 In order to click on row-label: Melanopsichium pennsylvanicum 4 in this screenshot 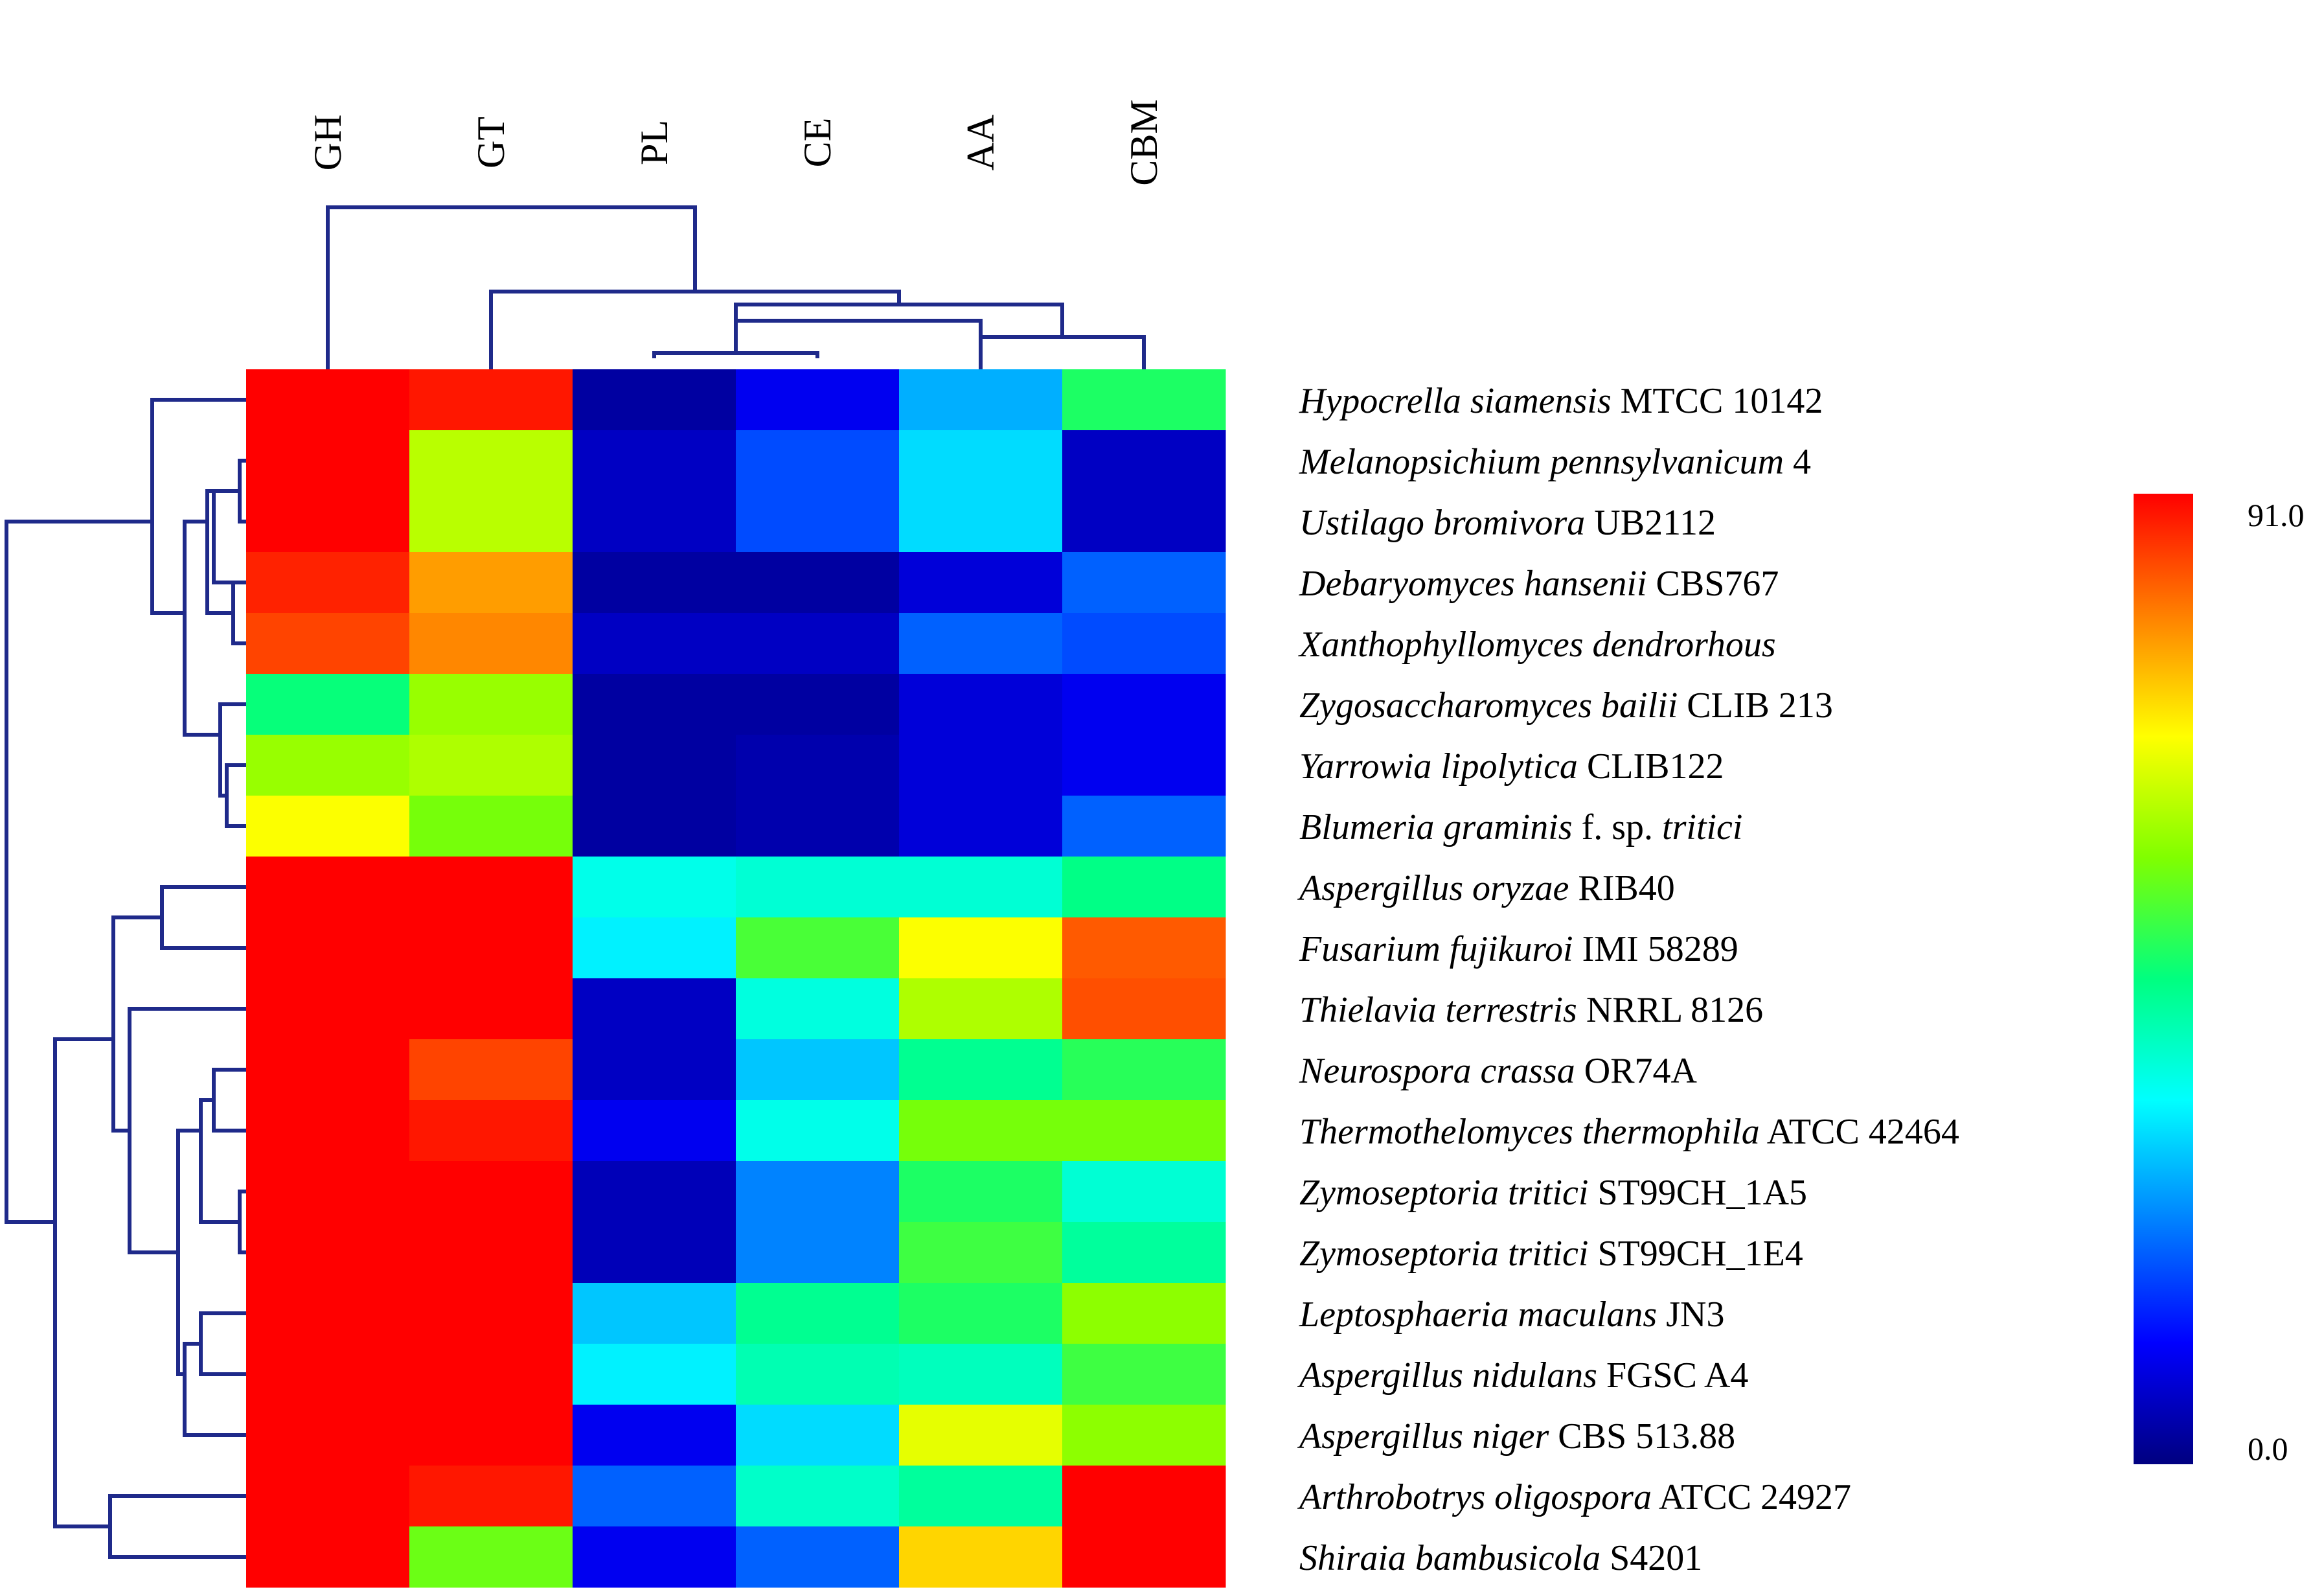, I will do `click(1555, 462)`.